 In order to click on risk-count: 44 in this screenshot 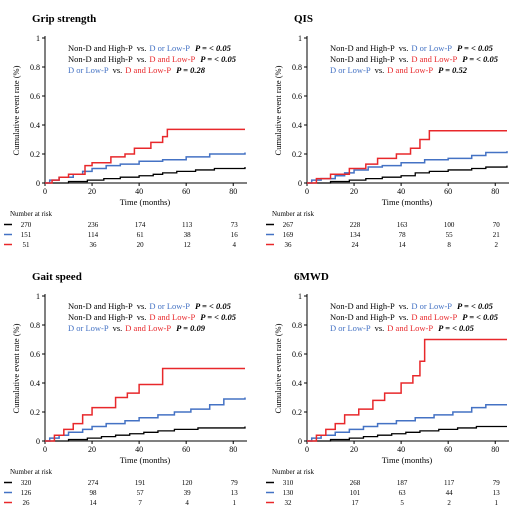, I will do `click(450, 493)`.